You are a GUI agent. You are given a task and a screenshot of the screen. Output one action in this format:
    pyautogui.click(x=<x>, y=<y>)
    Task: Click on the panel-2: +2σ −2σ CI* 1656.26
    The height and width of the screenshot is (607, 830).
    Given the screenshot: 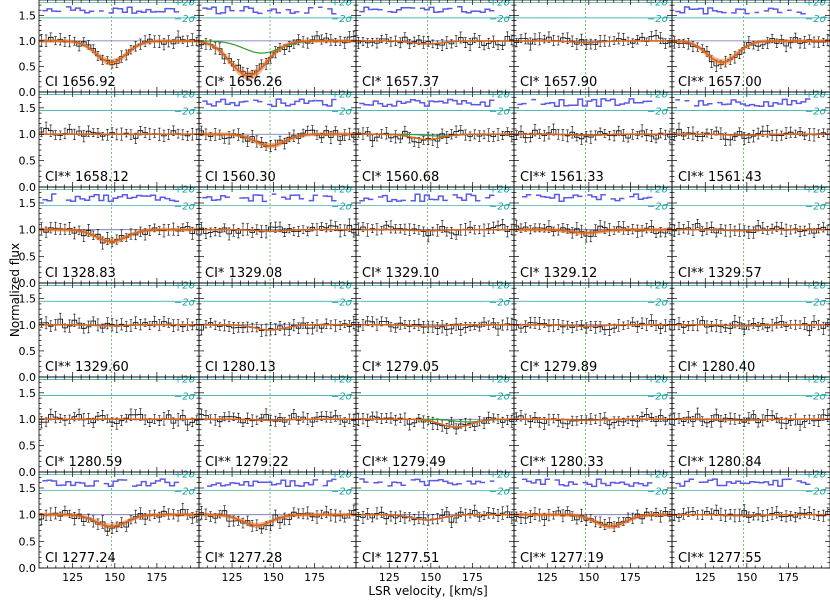 What is the action you would take?
    pyautogui.click(x=277, y=46)
    